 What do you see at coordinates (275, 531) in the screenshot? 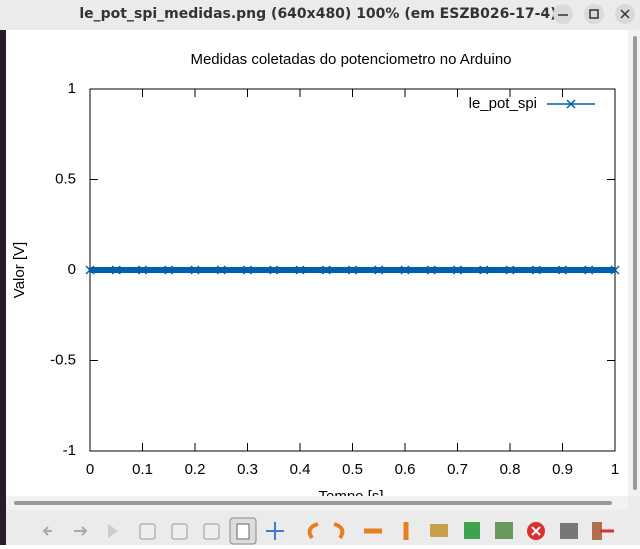
I see `fullscreen-button` at bounding box center [275, 531].